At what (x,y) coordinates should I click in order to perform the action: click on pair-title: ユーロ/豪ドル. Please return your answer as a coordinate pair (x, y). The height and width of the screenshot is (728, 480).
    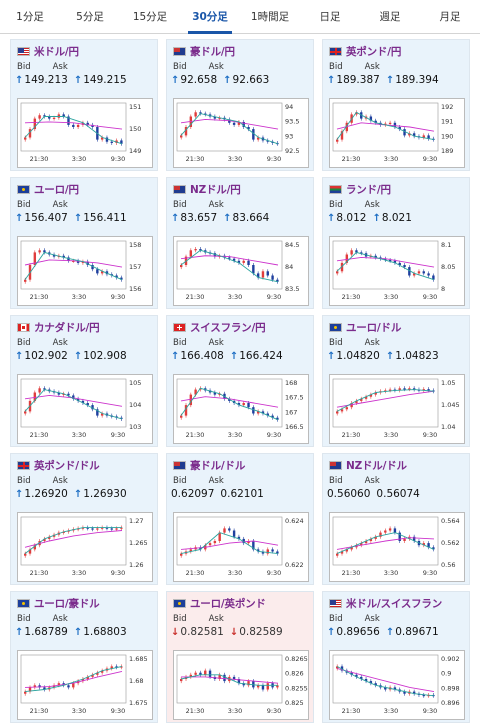
    Looking at the image, I should click on (67, 603).